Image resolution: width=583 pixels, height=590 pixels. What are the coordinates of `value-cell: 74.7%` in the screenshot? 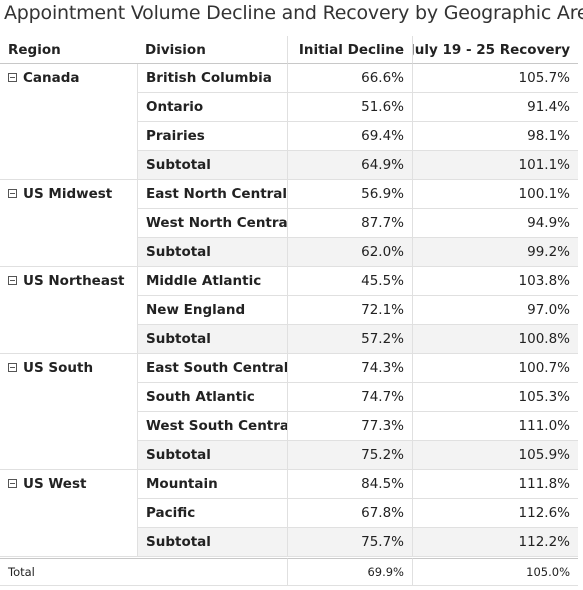 It's located at (349, 397).